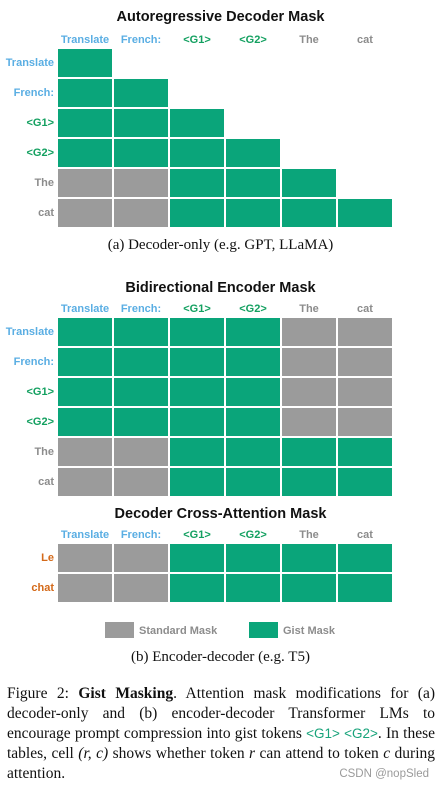 The height and width of the screenshot is (793, 441). I want to click on legend-standard-label: Standard Mask, so click(178, 631).